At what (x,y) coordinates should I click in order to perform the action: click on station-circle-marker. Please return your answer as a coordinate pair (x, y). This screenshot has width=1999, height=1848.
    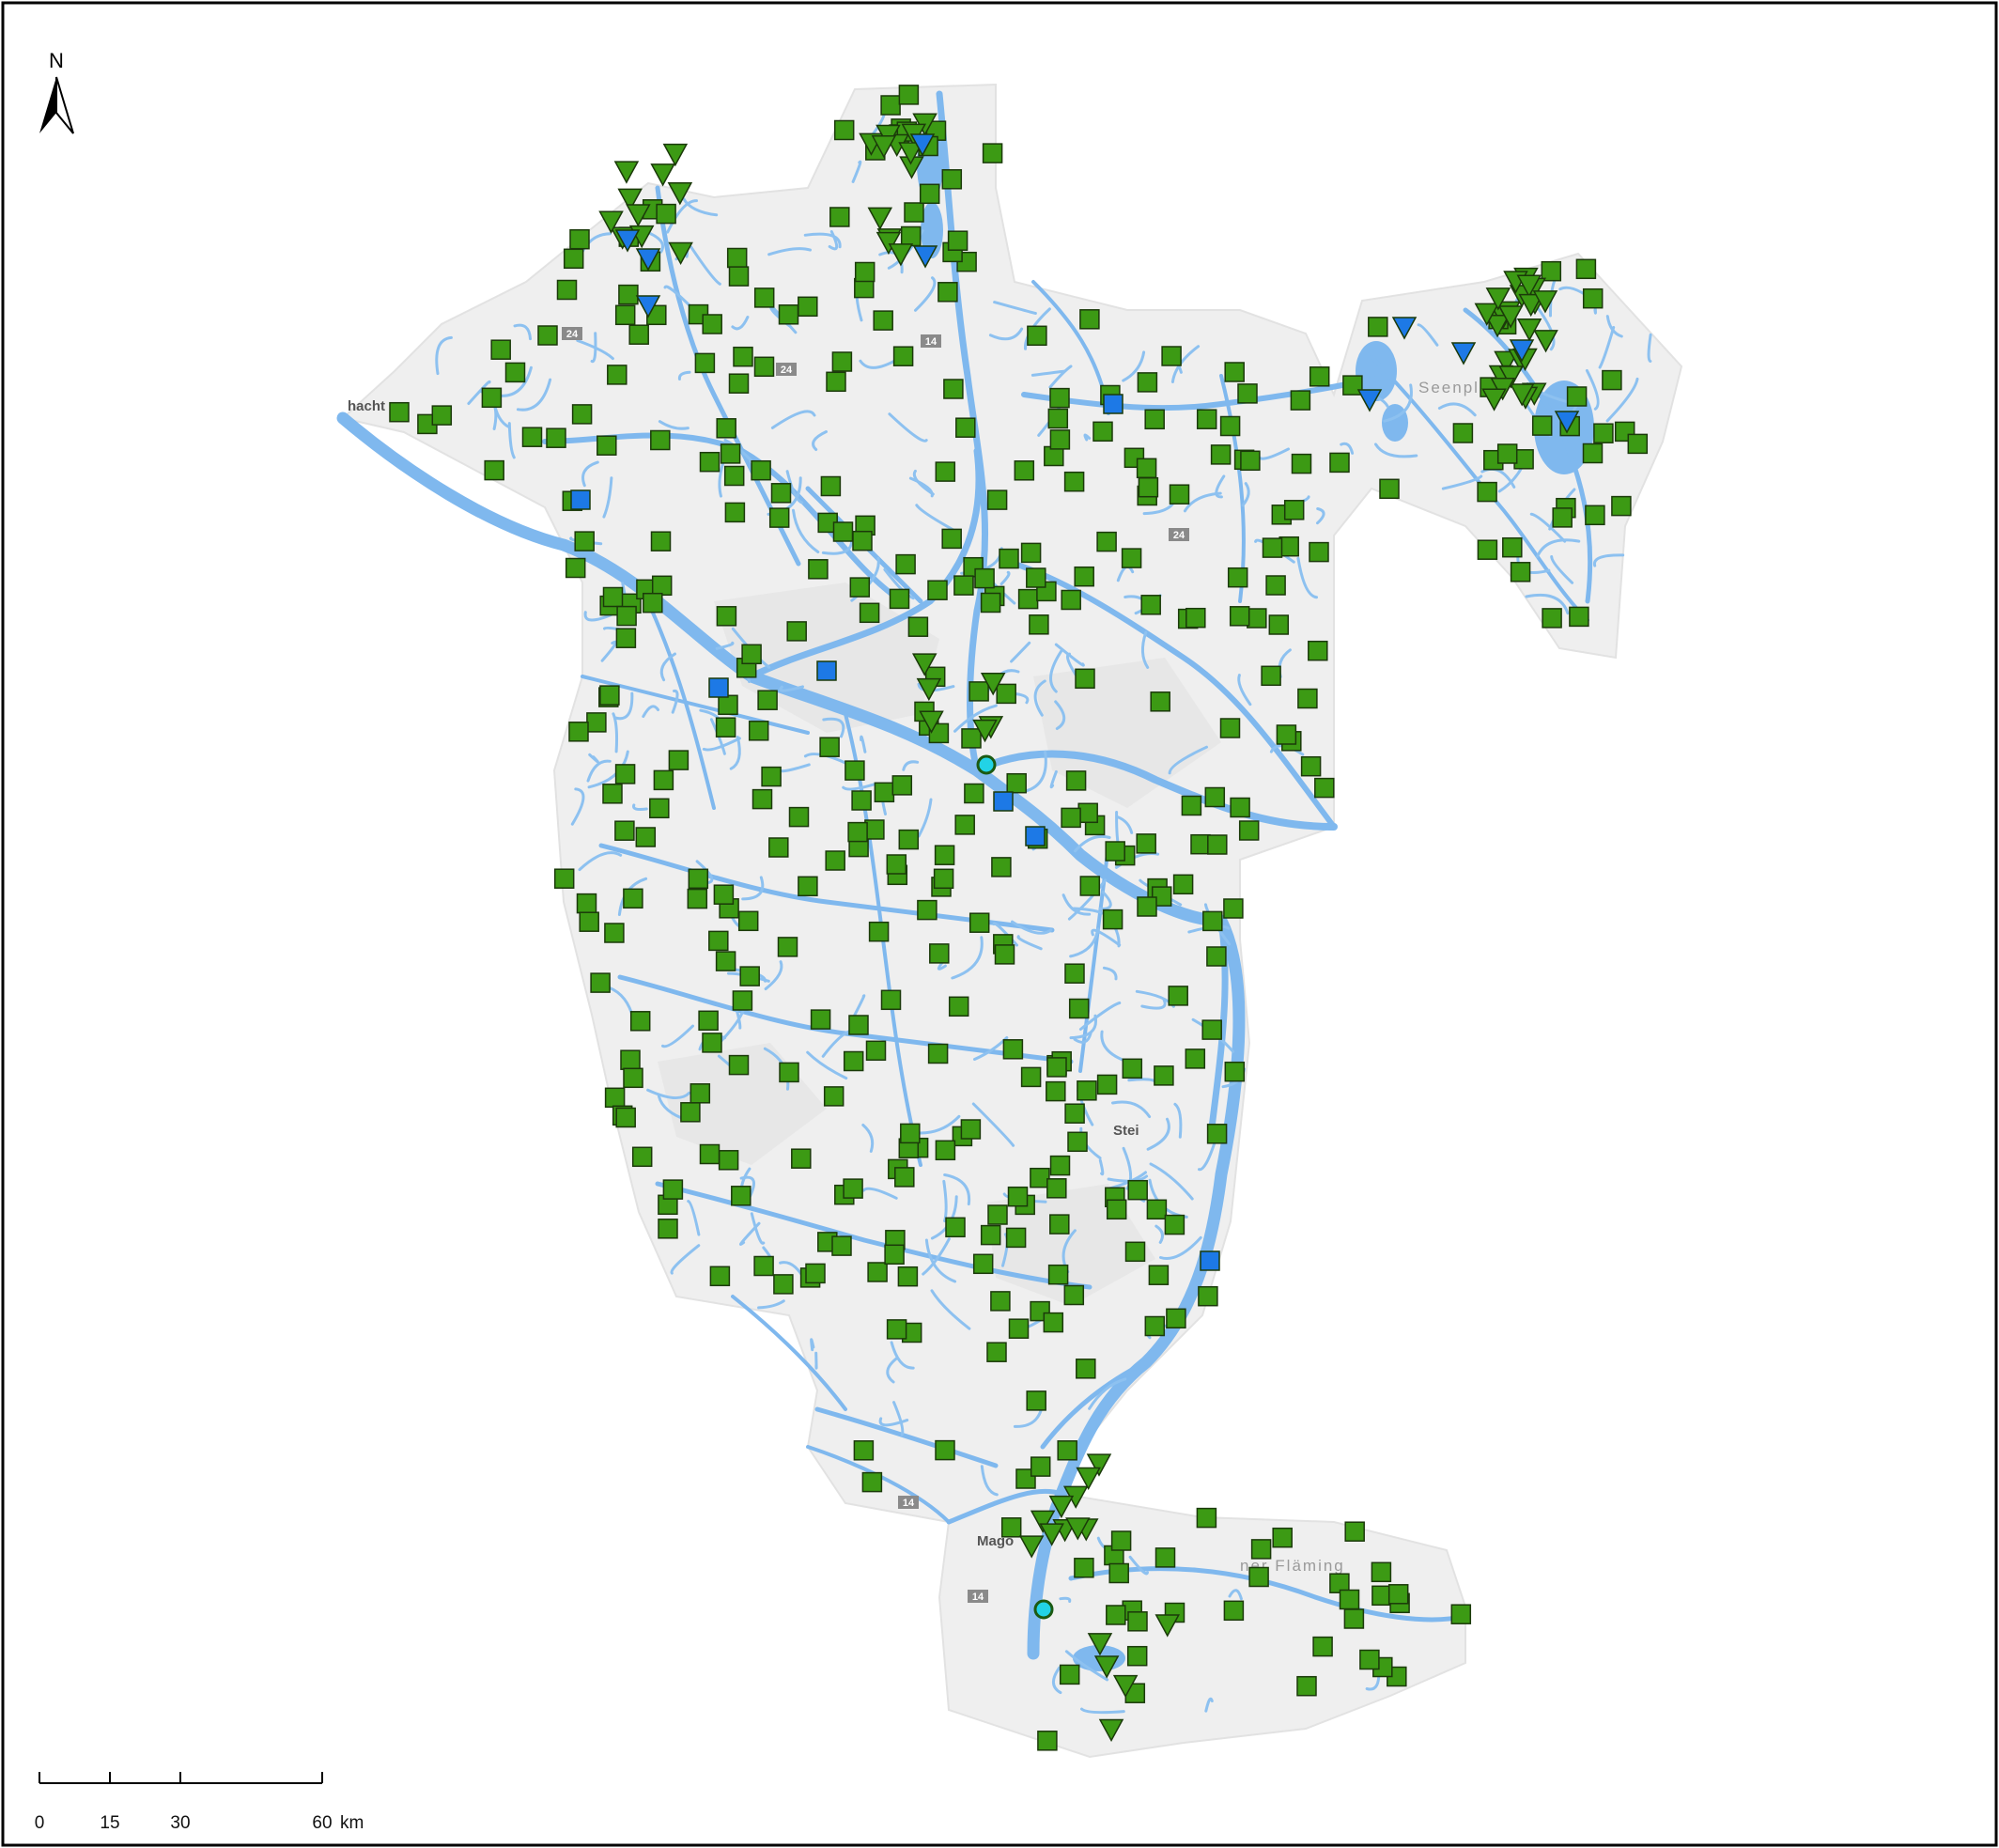
    Looking at the image, I should click on (1043, 1609).